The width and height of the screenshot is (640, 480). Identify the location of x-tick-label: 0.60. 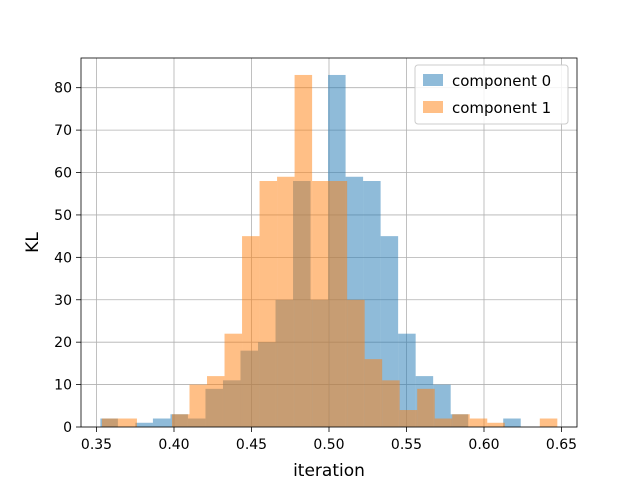
(483, 445).